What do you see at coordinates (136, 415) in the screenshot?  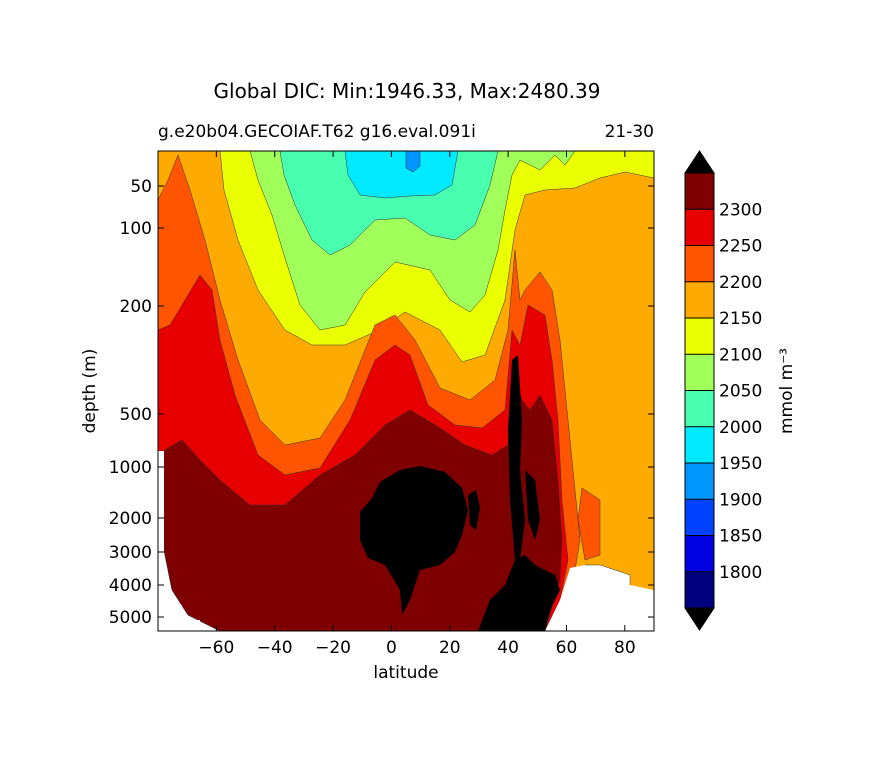 I see `y-tick-label: 500` at bounding box center [136, 415].